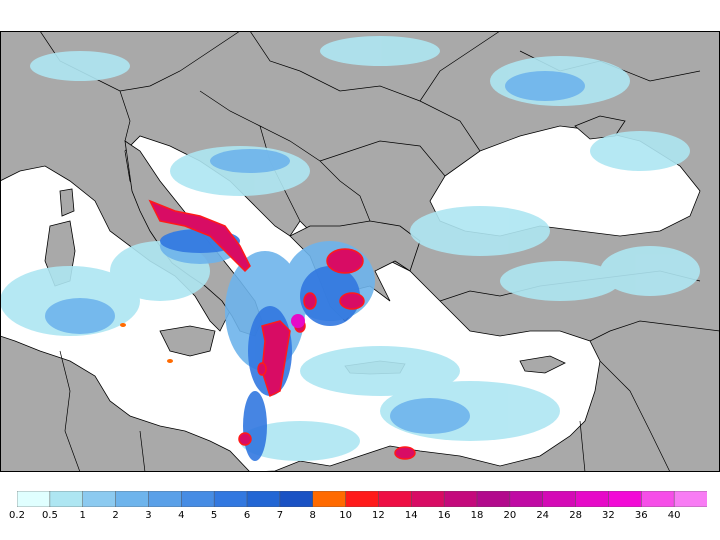  Describe the element at coordinates (345, 515) in the screenshot. I see `legend-tick-label: 10` at that location.